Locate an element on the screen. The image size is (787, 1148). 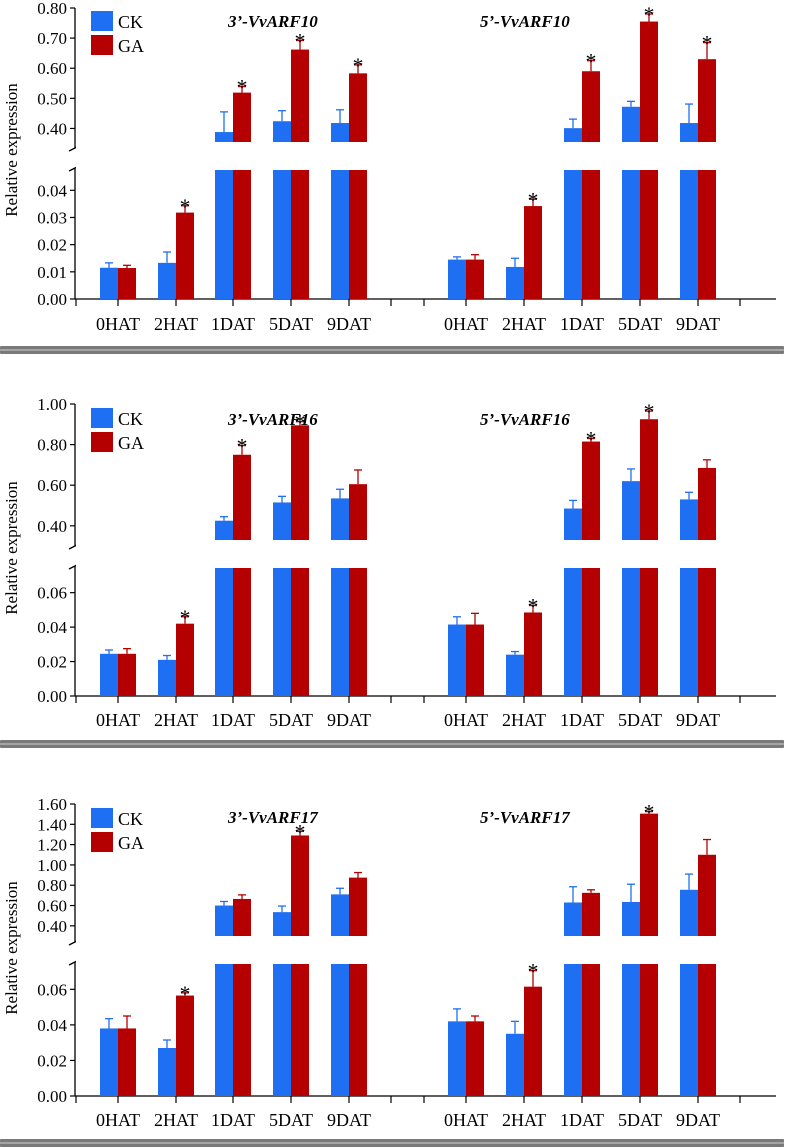
y-tick-label: 0.40 is located at coordinates (52, 128).